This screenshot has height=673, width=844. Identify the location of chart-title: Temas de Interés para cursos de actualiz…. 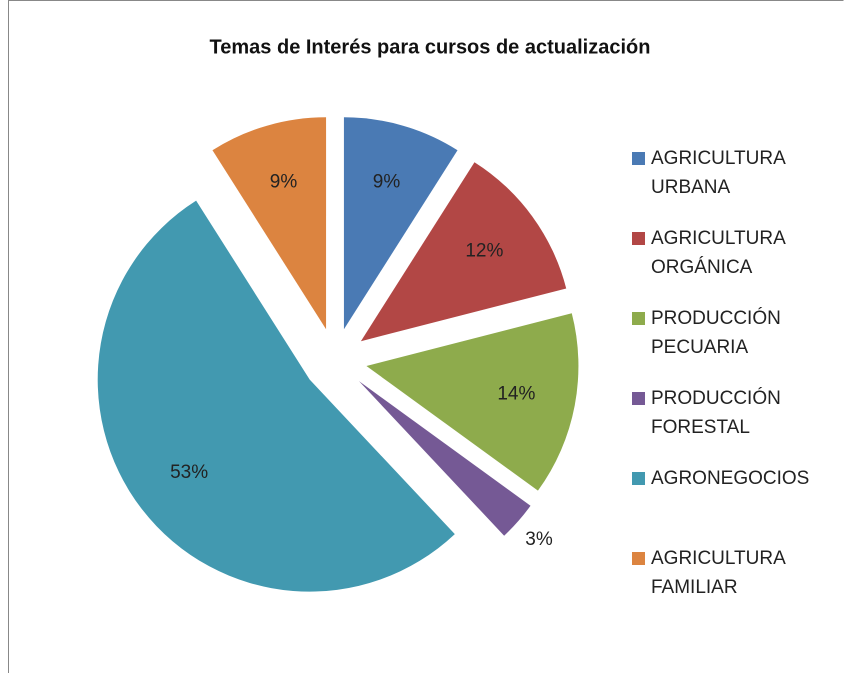
(430, 47).